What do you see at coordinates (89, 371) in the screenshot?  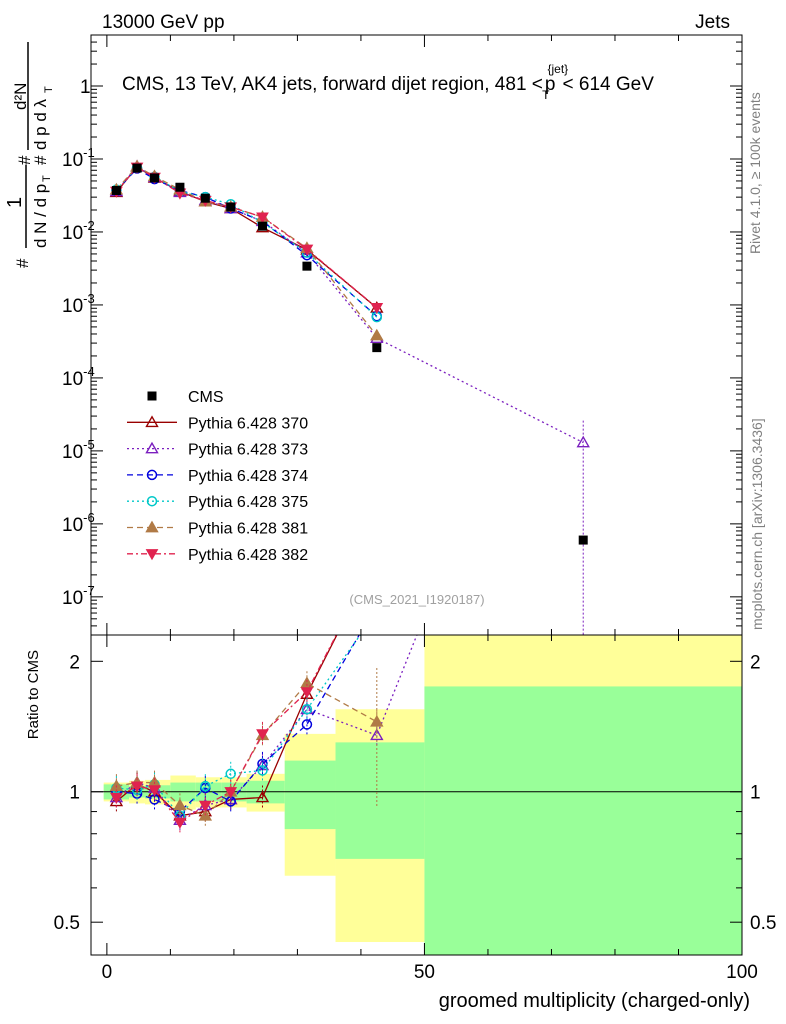 I see `y-tick-exp: -4` at bounding box center [89, 371].